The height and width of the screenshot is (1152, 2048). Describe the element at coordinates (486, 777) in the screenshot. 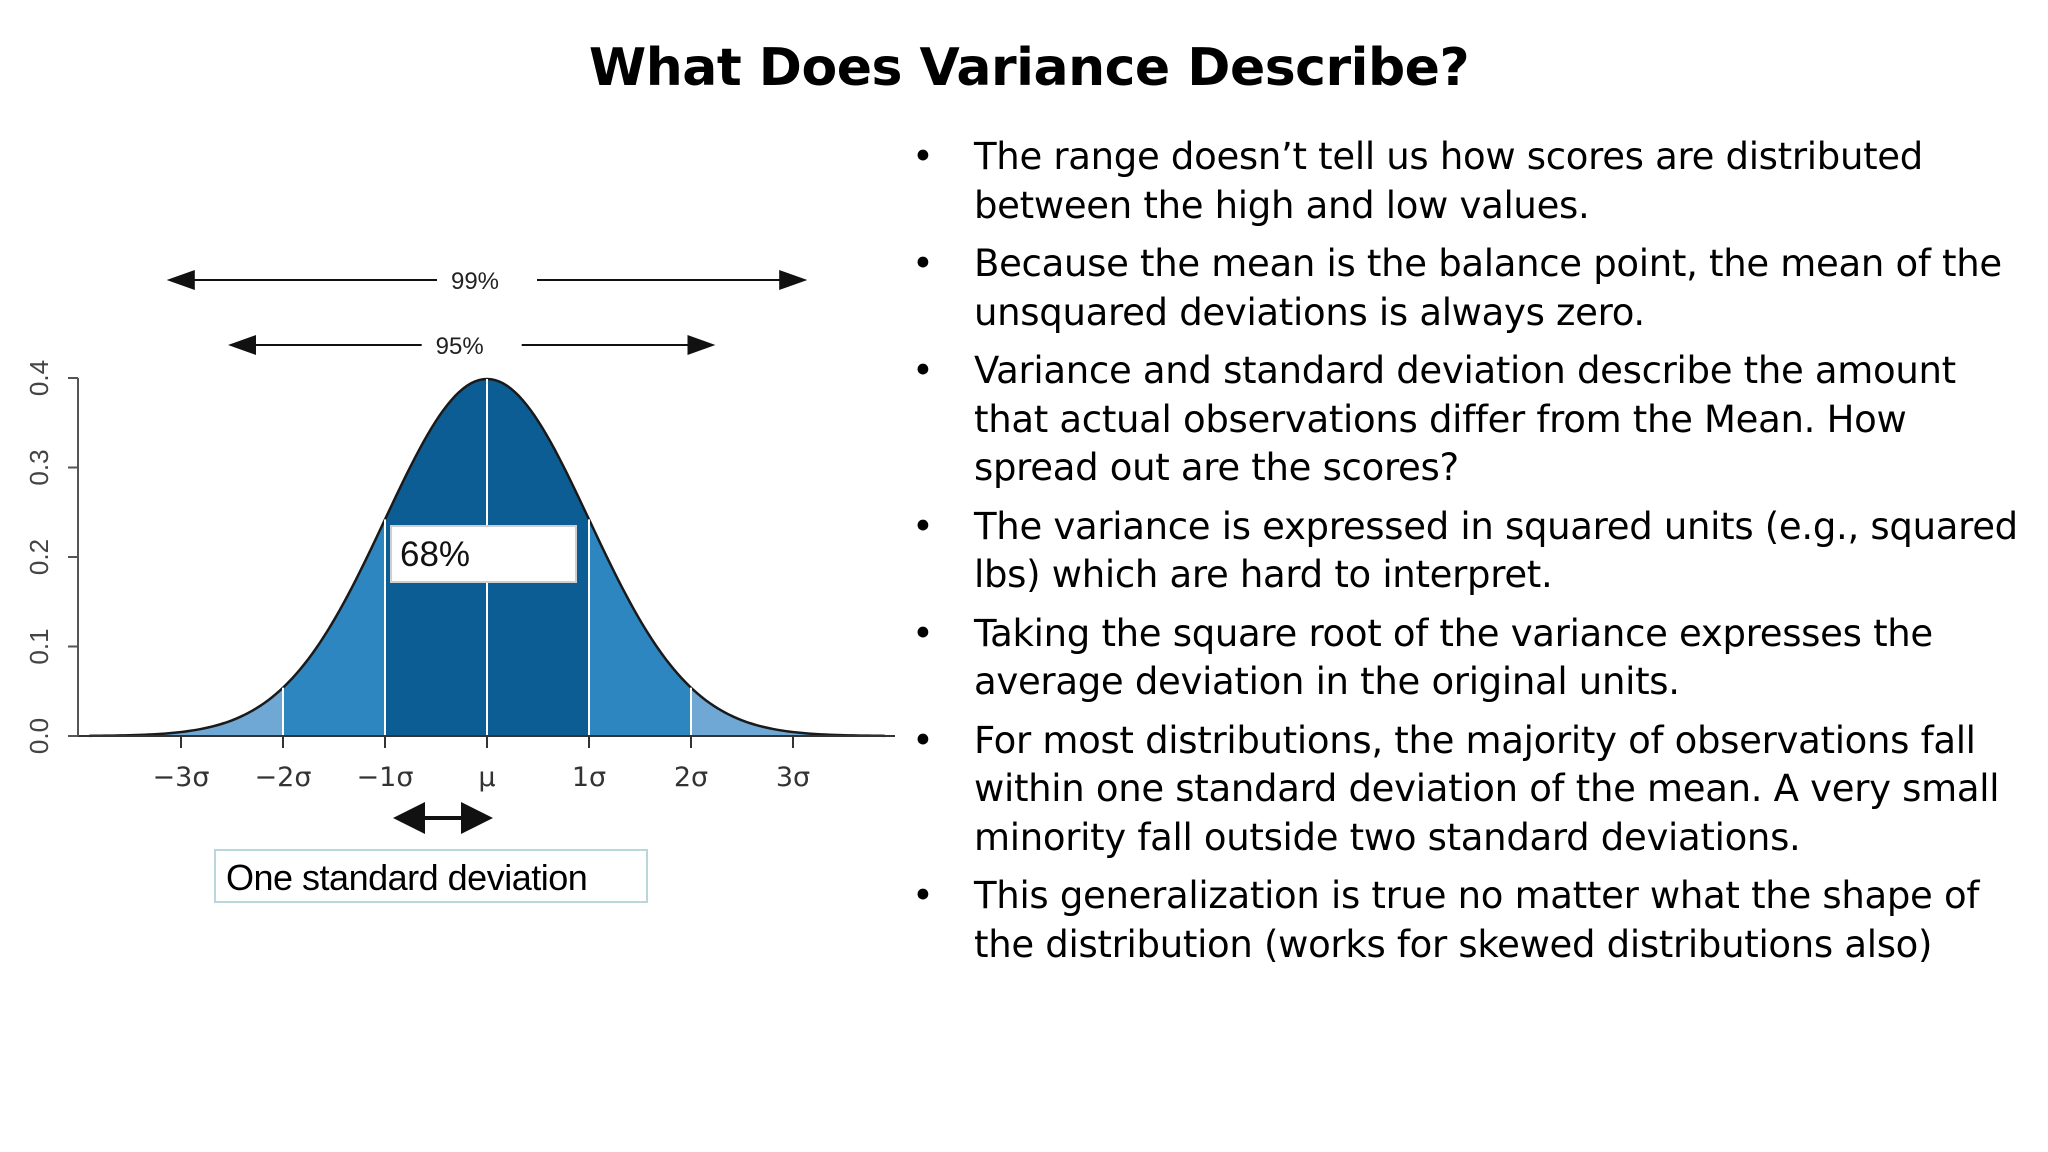

I see `x-tick-label: μ` at that location.